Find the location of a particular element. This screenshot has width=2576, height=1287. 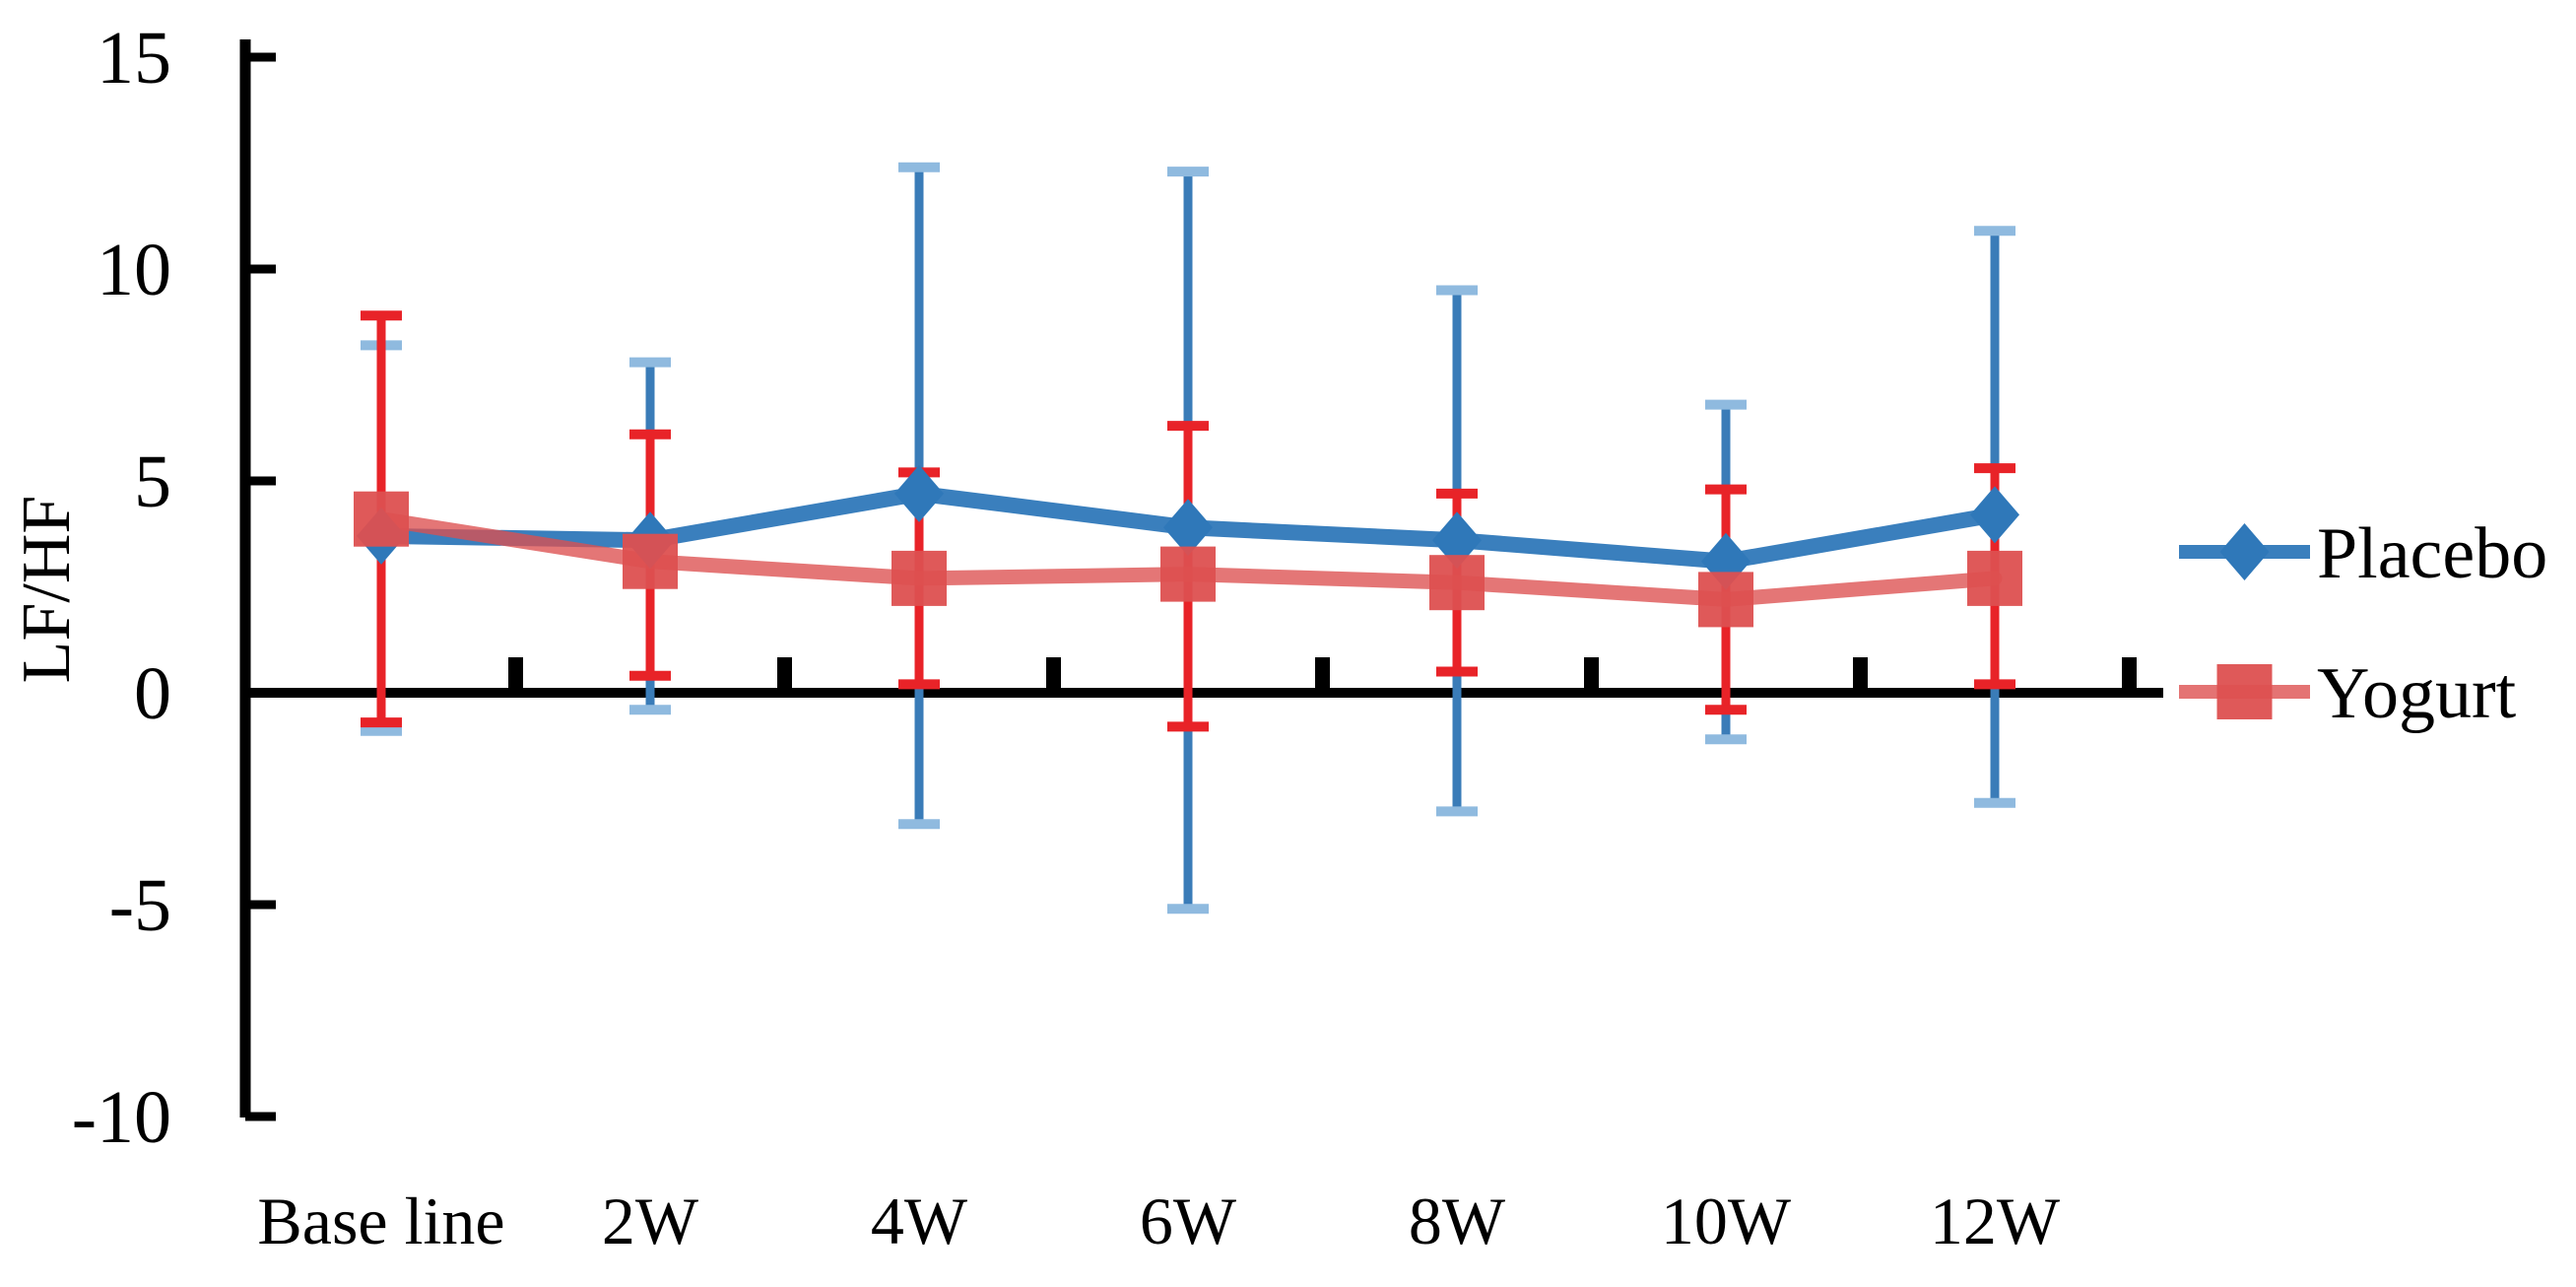

y-axis-title: LF/HF is located at coordinates (47, 590).